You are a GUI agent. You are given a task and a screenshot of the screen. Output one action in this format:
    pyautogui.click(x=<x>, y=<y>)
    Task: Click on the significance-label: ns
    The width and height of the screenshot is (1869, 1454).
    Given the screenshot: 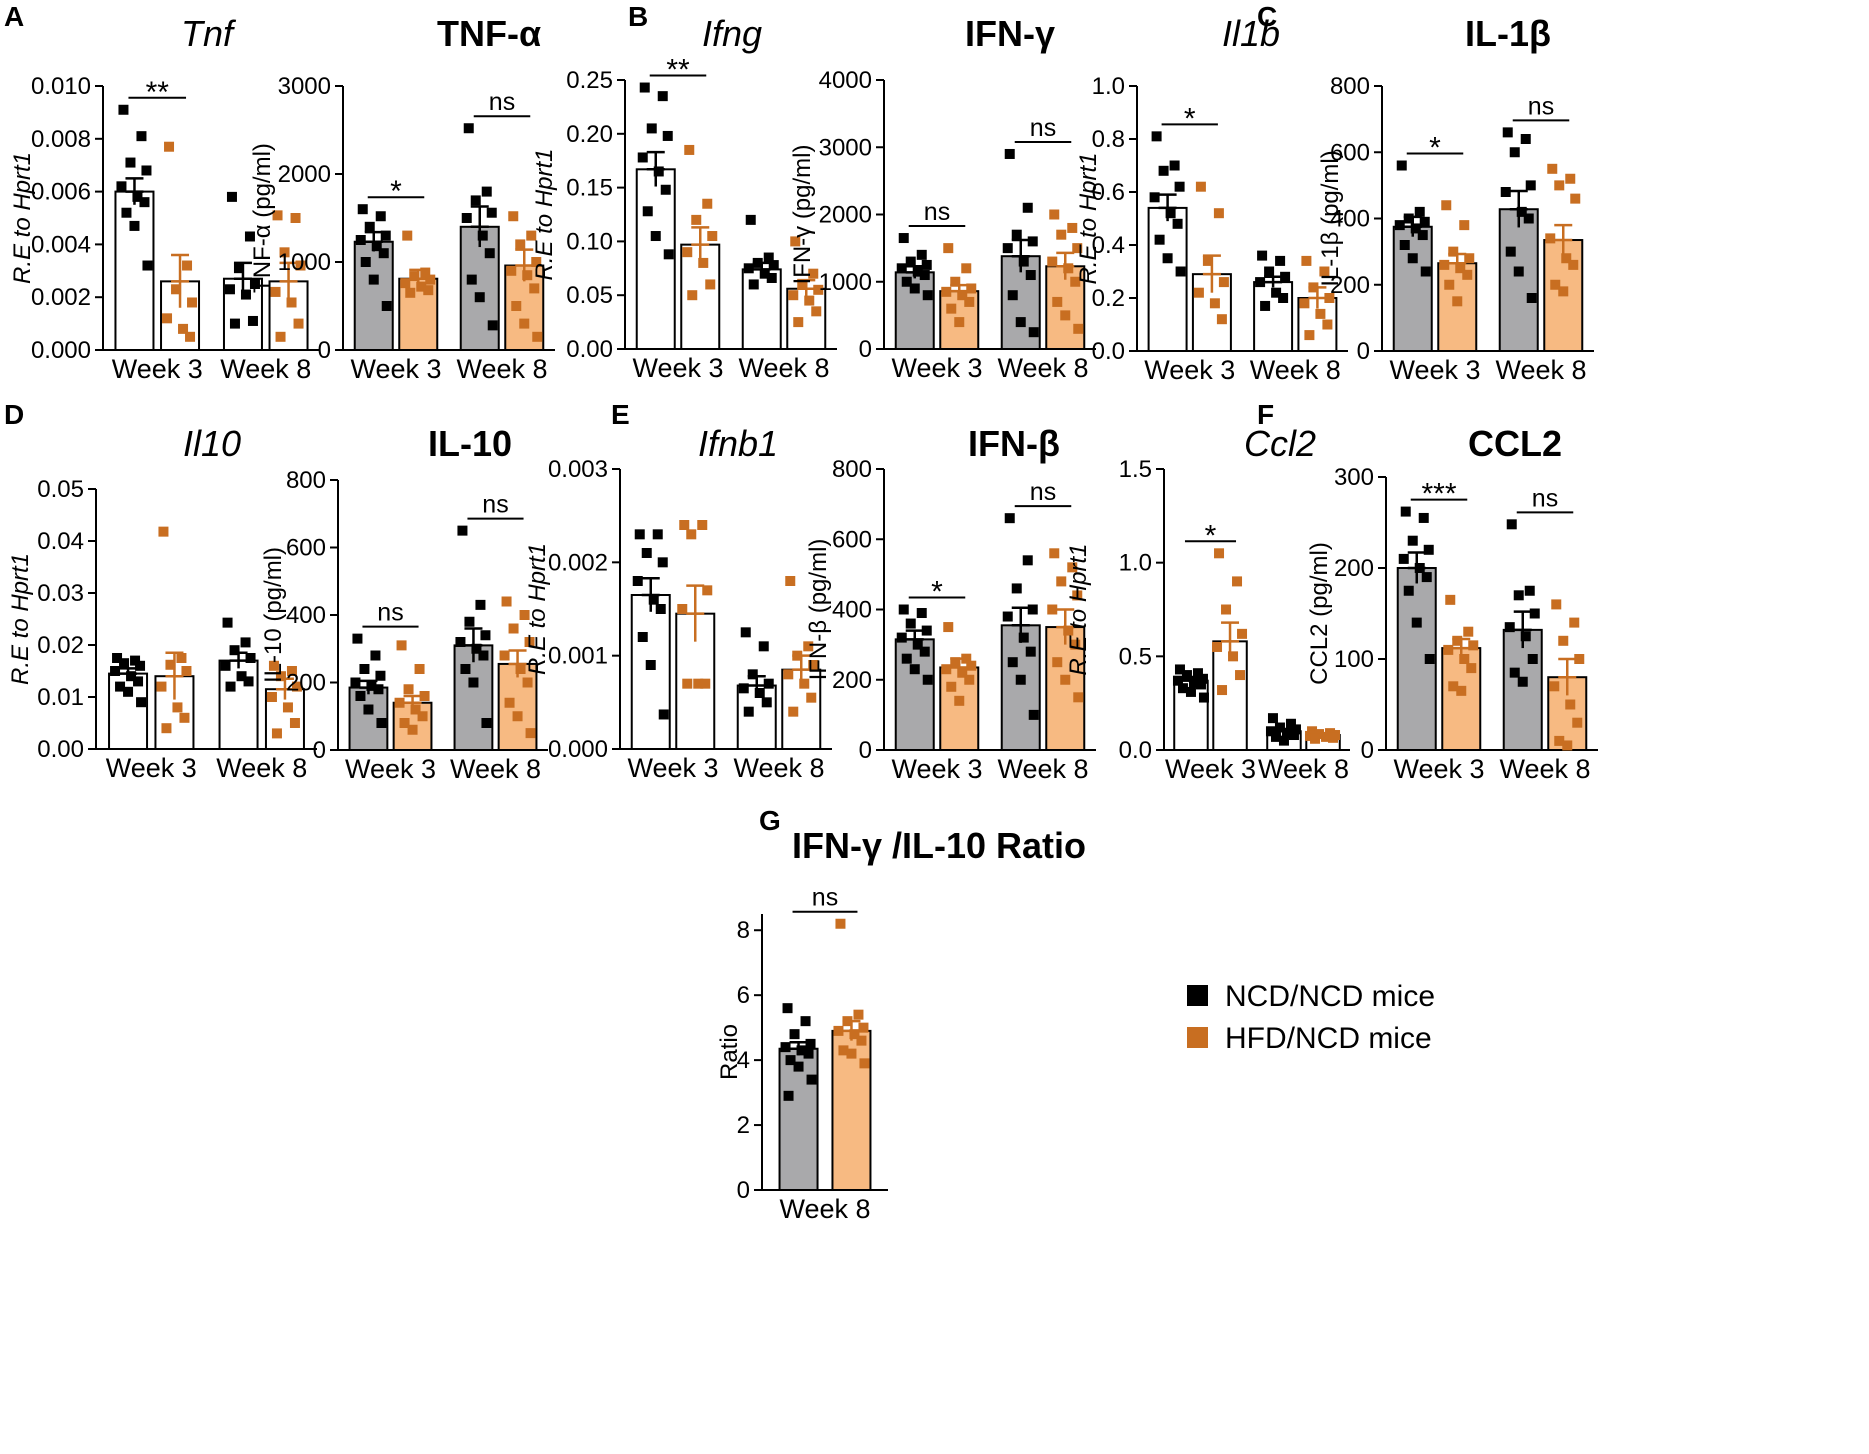 What is the action you would take?
    pyautogui.click(x=495, y=505)
    